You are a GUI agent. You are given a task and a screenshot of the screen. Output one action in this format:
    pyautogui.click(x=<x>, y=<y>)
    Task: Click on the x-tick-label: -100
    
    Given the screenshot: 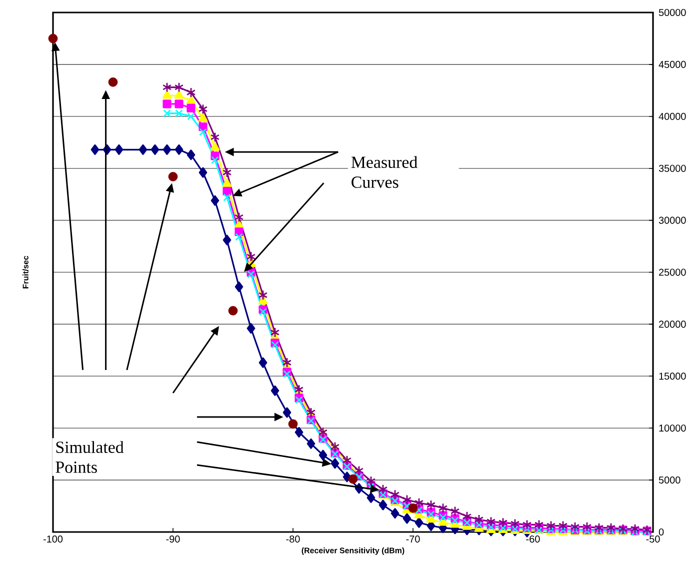 What is the action you would take?
    pyautogui.click(x=53, y=539)
    